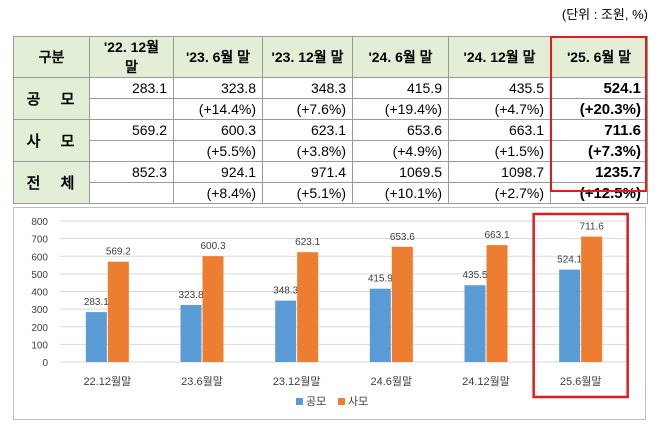  What do you see at coordinates (599, 193) in the screenshot?
I see `change-cell-highlight: (+12.5%)` at bounding box center [599, 193].